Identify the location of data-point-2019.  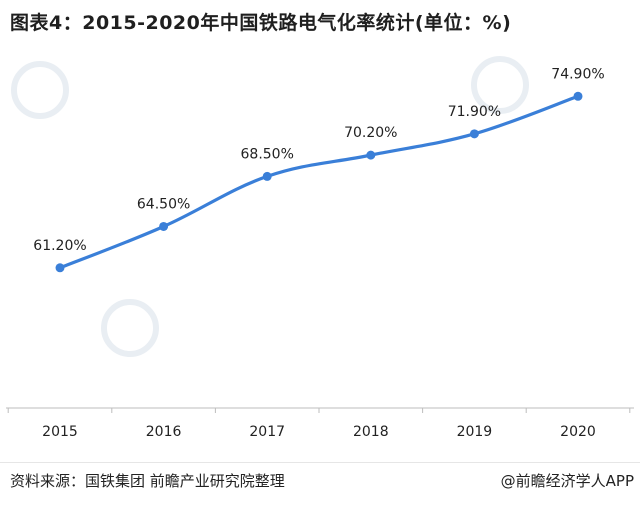
(474, 134).